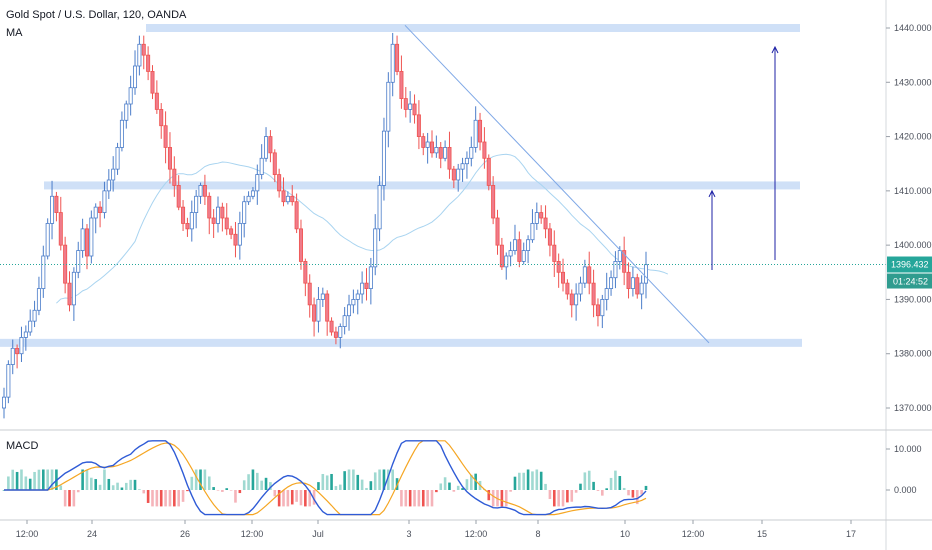 The height and width of the screenshot is (550, 932). I want to click on ma-indicator-label: MA, so click(14, 33).